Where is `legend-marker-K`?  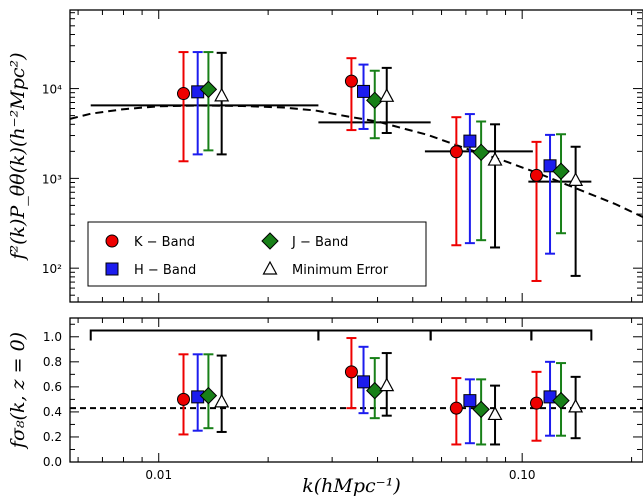 legend-marker-K is located at coordinates (112, 241).